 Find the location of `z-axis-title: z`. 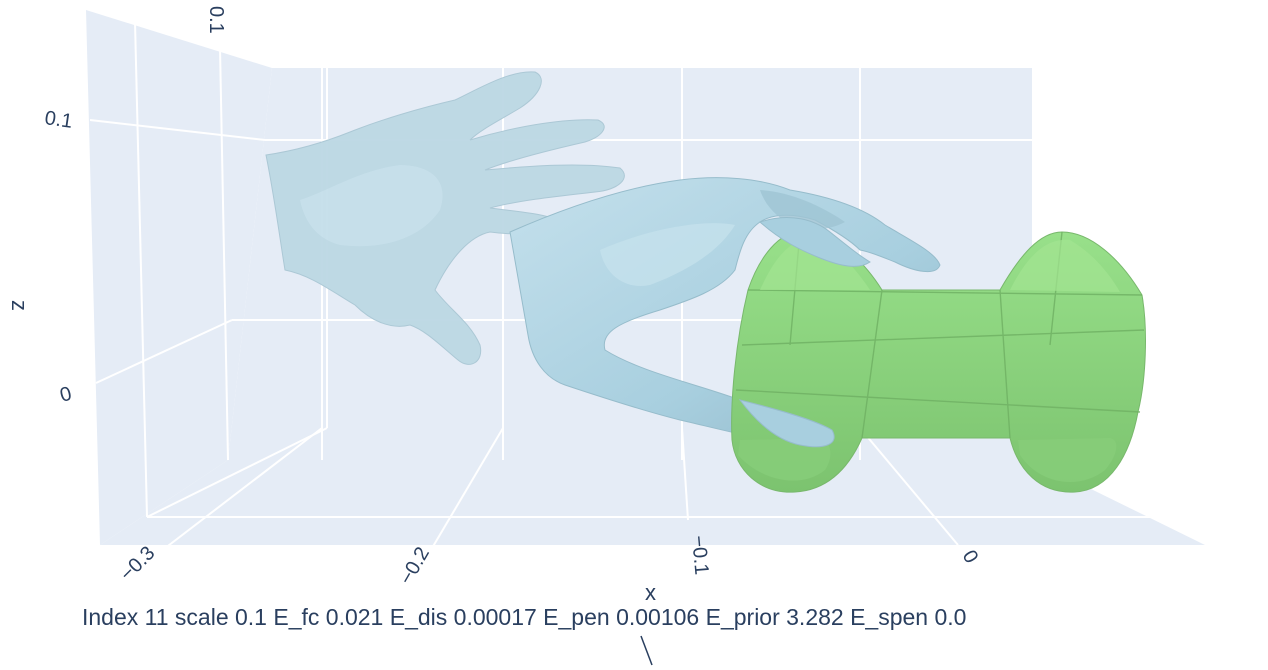

z-axis-title: z is located at coordinates (19, 305).